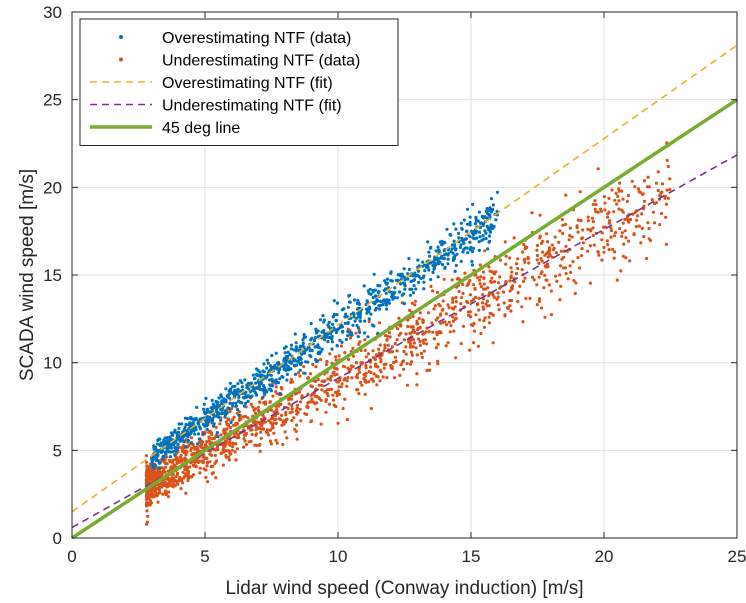 Image resolution: width=746 pixels, height=603 pixels. What do you see at coordinates (261, 61) in the screenshot?
I see `legend-label-under-data: Underestimating NTF (data)` at bounding box center [261, 61].